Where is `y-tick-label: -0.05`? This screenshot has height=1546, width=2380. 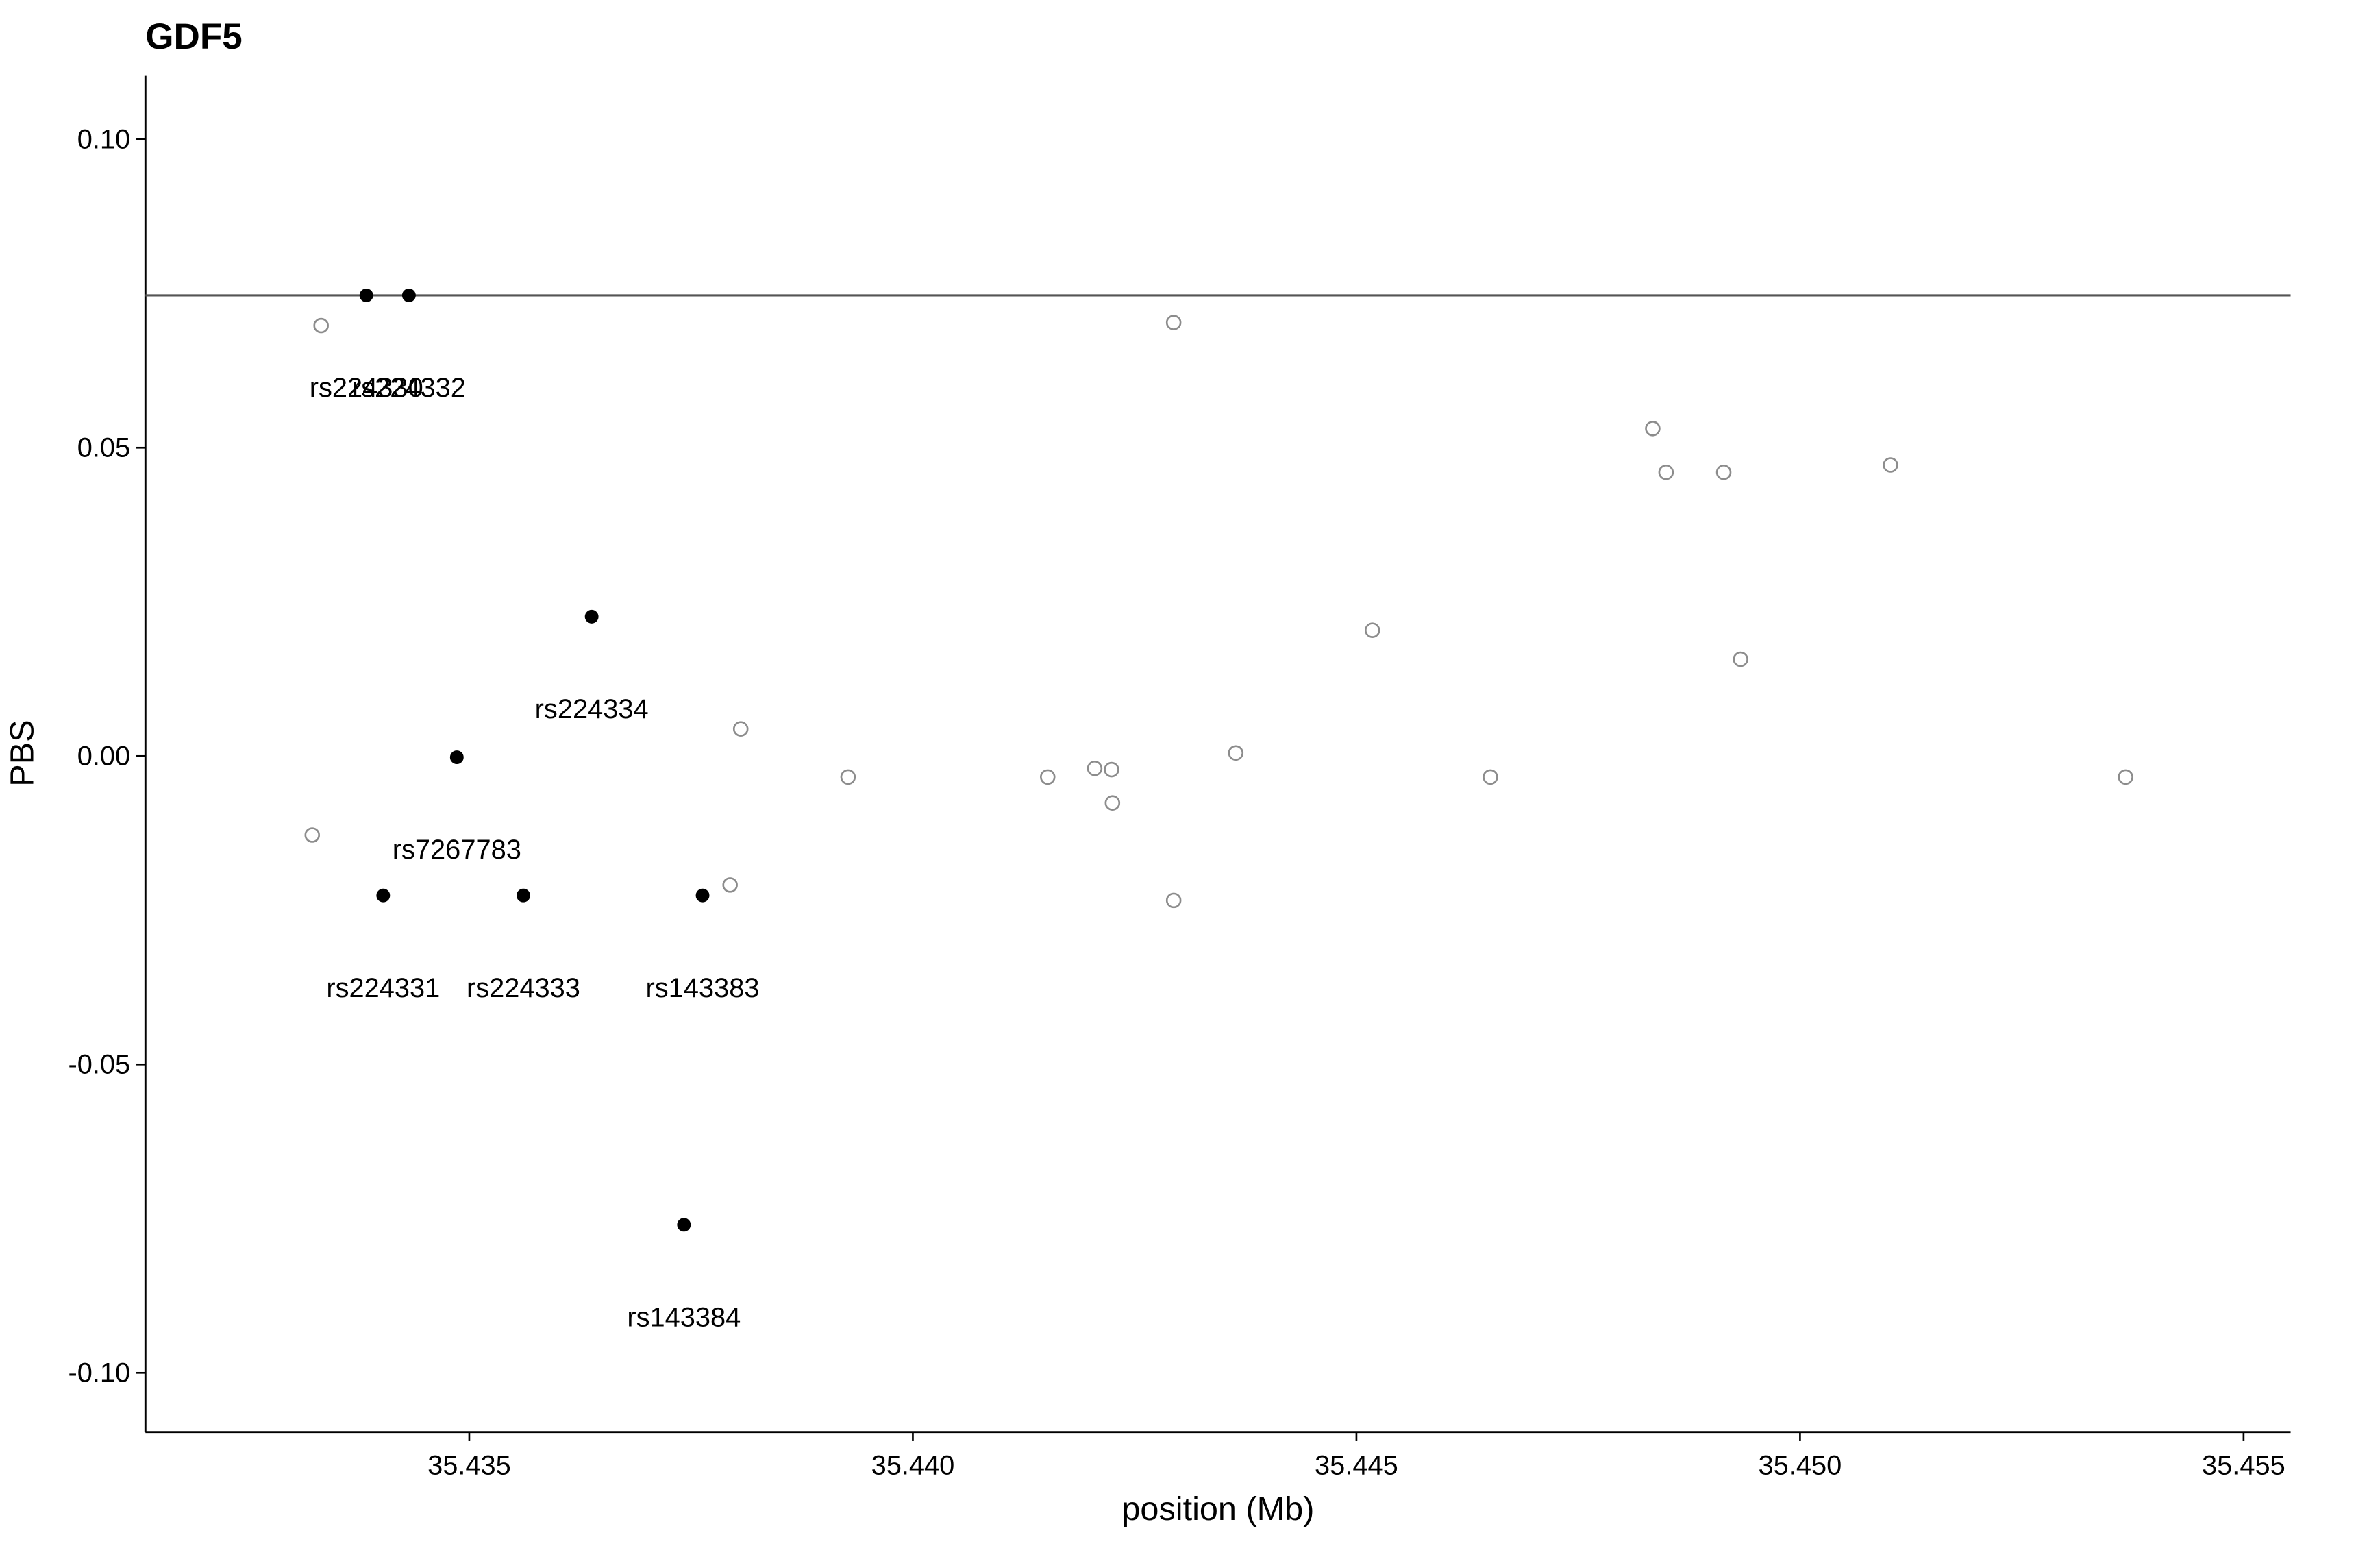 y-tick-label: -0.05 is located at coordinates (99, 1065).